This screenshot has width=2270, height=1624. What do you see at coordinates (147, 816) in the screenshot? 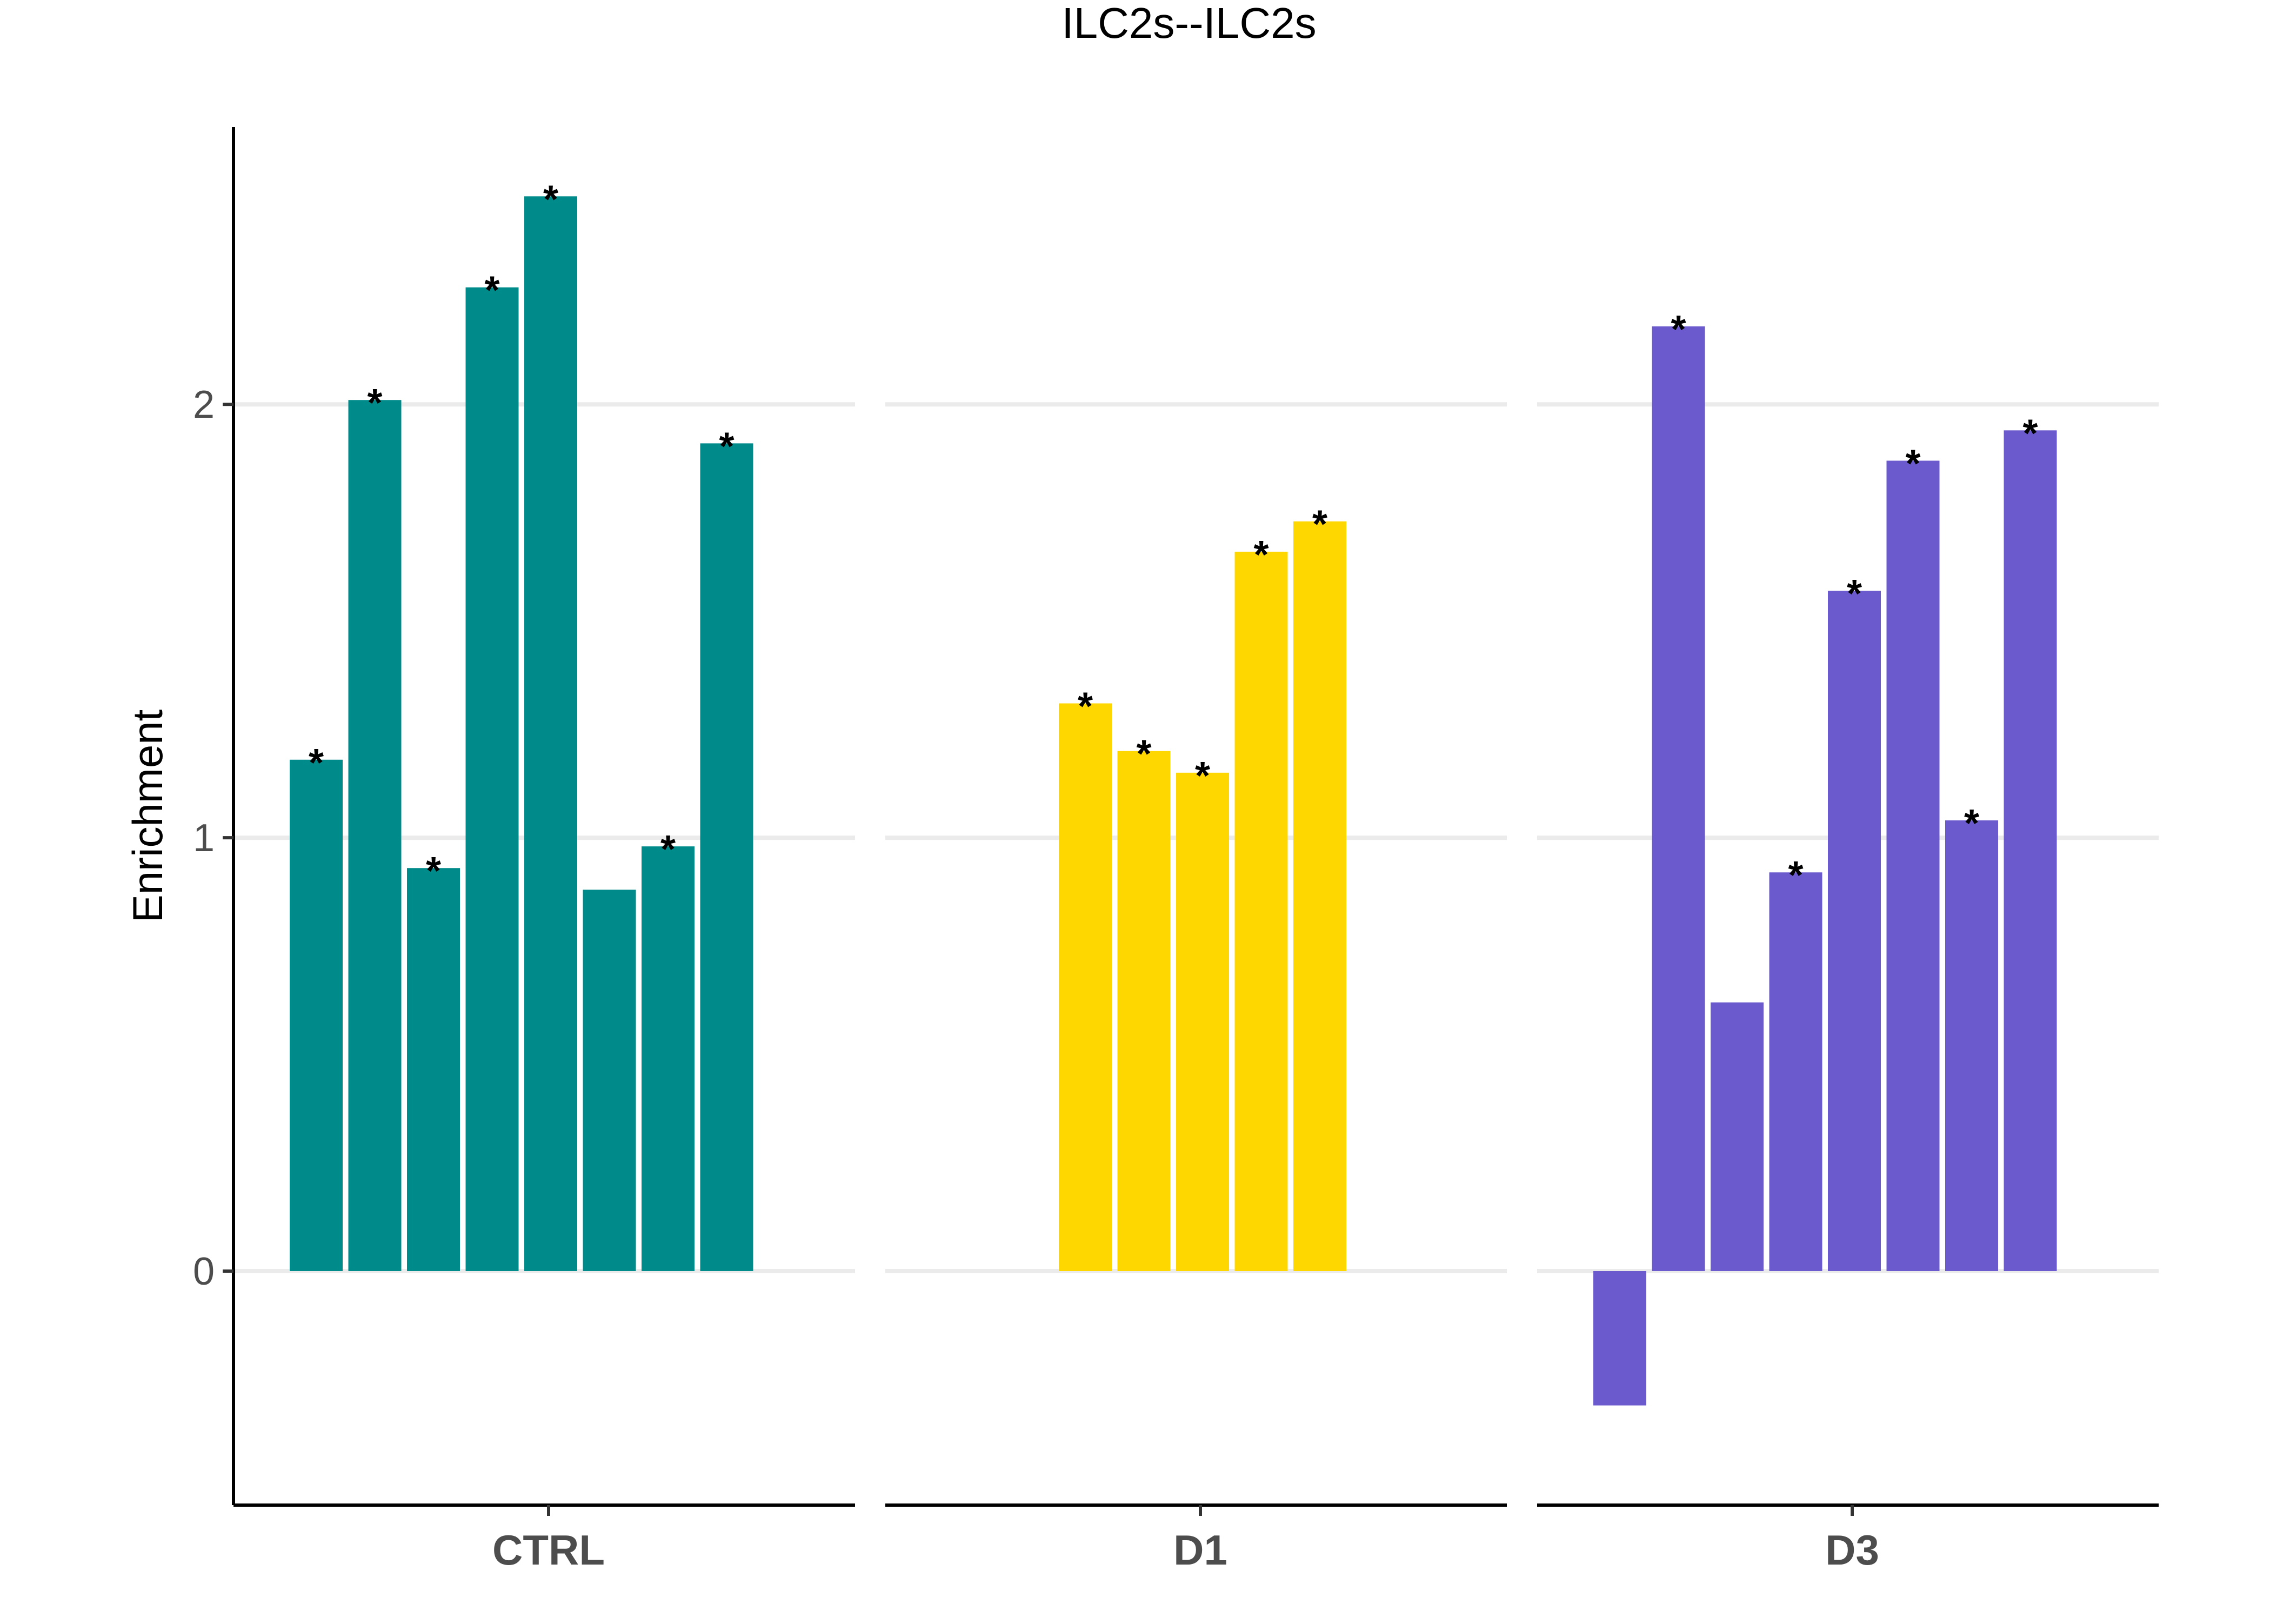
I see `y-axis-label: Enrichment` at bounding box center [147, 816].